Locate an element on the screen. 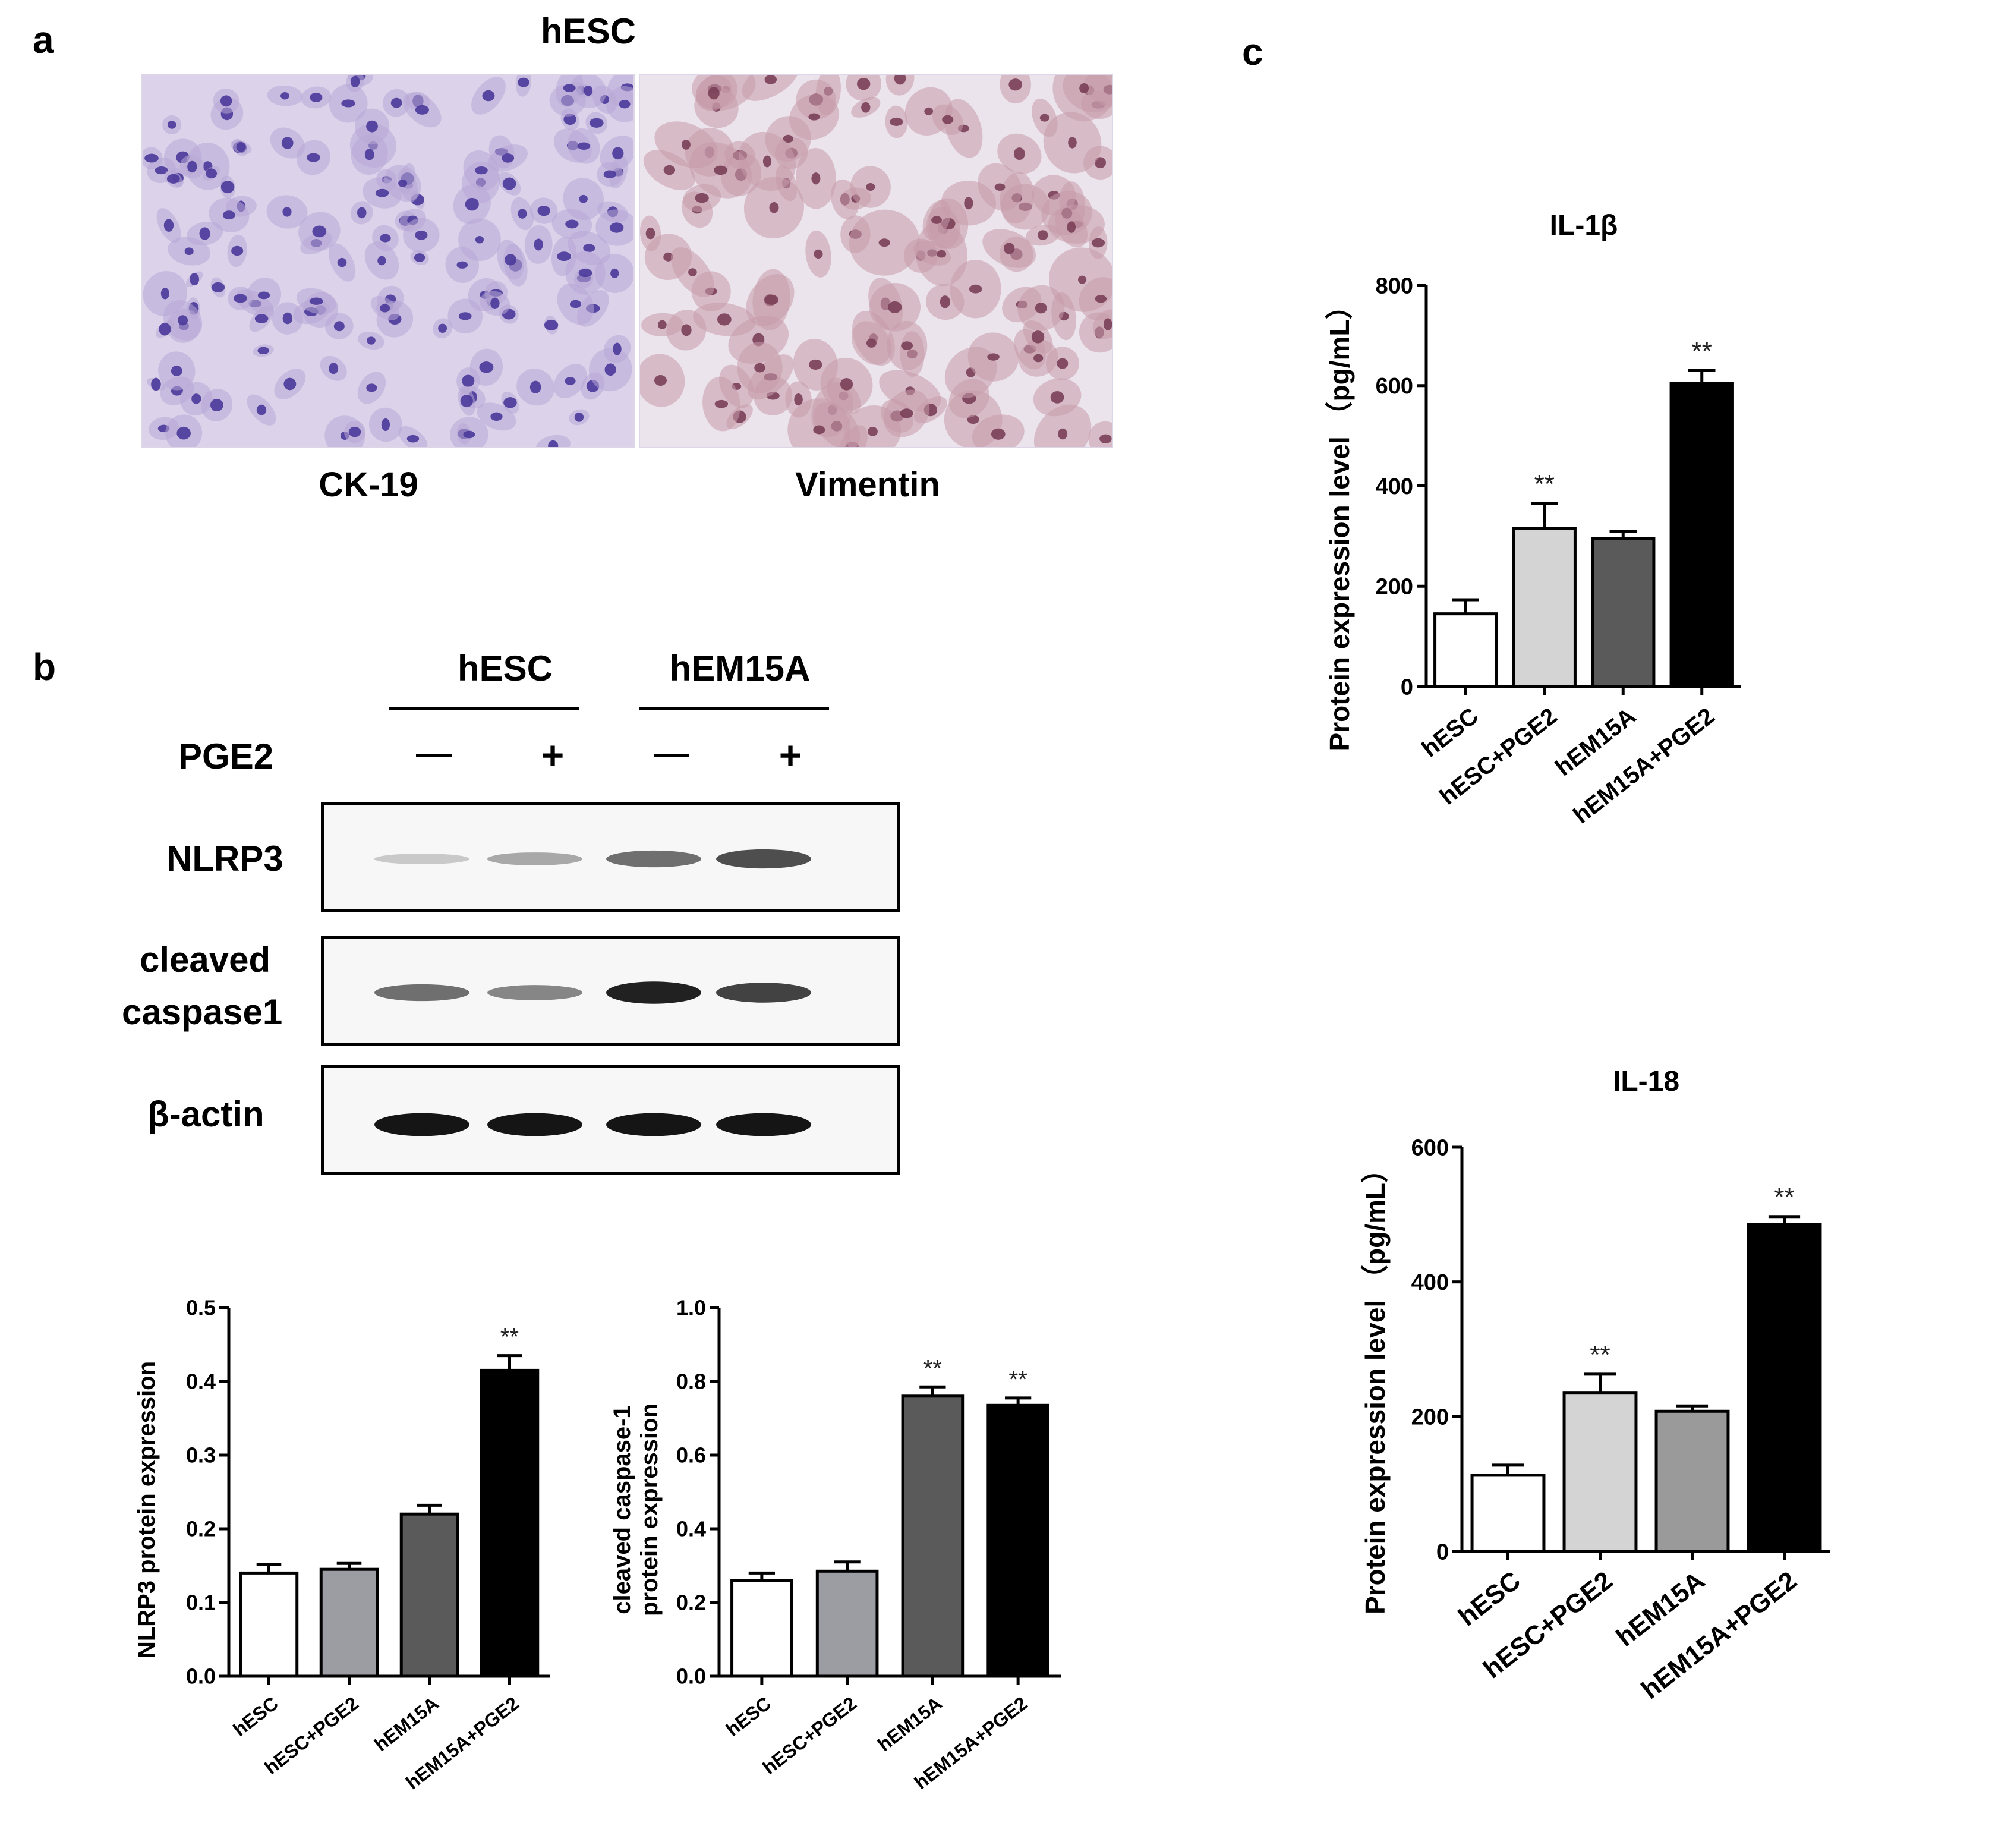 This screenshot has height=1848, width=1992. blot-strip-beta-actin is located at coordinates (611, 1120).